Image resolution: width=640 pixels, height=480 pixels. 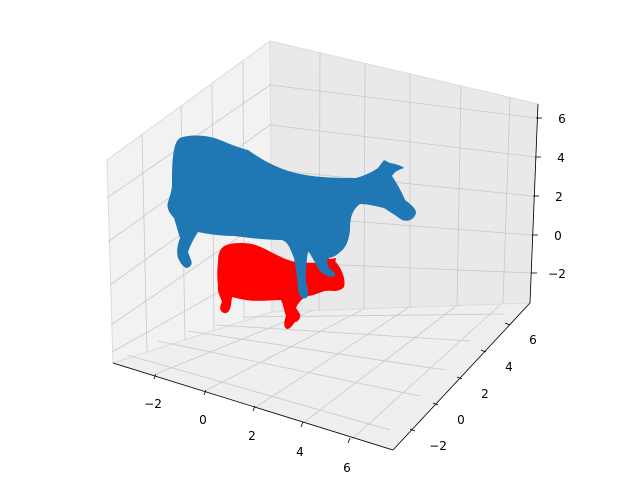 What do you see at coordinates (252, 436) in the screenshot?
I see `x-tick-label: 2` at bounding box center [252, 436].